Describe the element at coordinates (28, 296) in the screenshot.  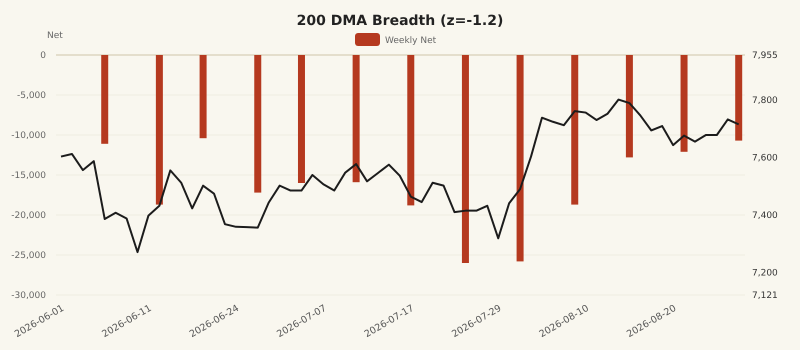
I see `y-tick-label: -30,000` at that location.